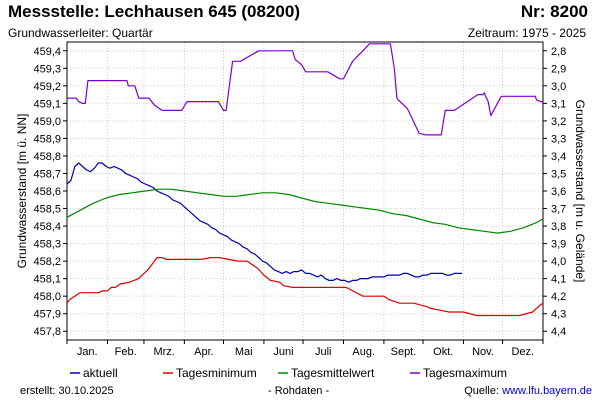  Describe the element at coordinates (547, 391) in the screenshot. I see `source-link: www.lfu.bayern.de` at that location.